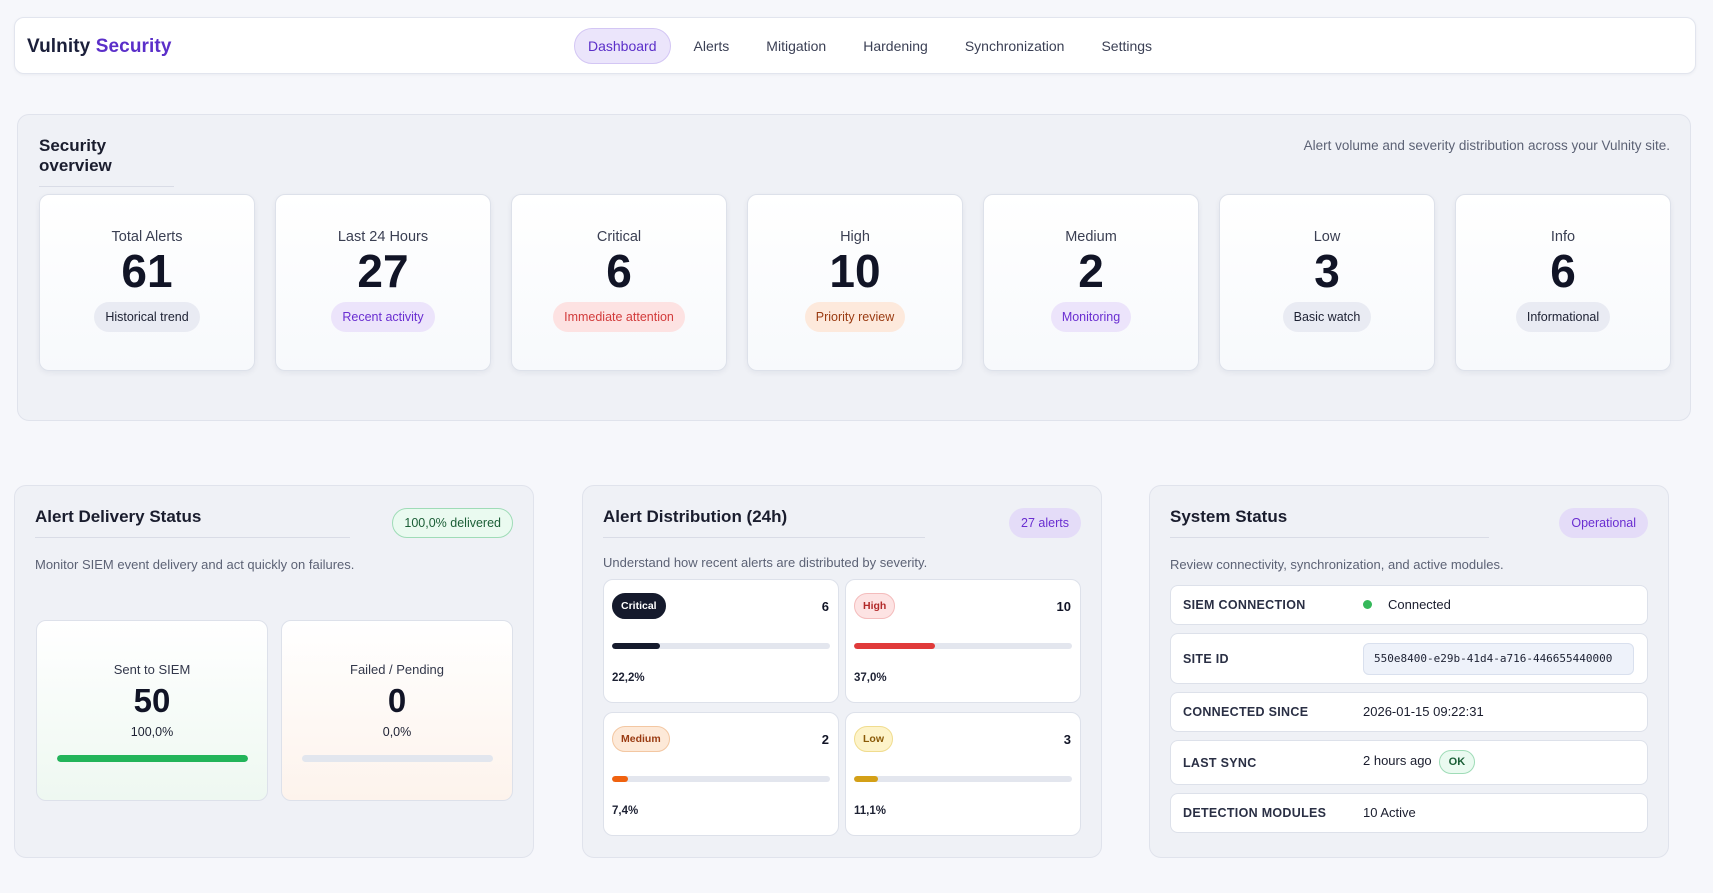  I want to click on stat-pill: Historical trend, so click(147, 317).